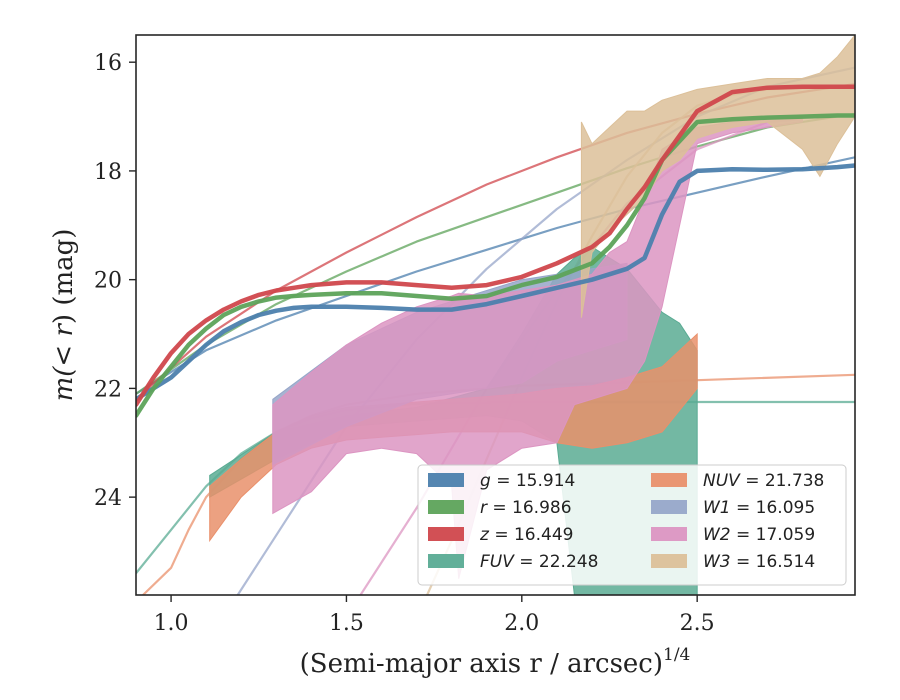 Image resolution: width=900 pixels, height=700 pixels. What do you see at coordinates (759, 562) in the screenshot?
I see `legend-label-w3: W3 = 16.514` at bounding box center [759, 562].